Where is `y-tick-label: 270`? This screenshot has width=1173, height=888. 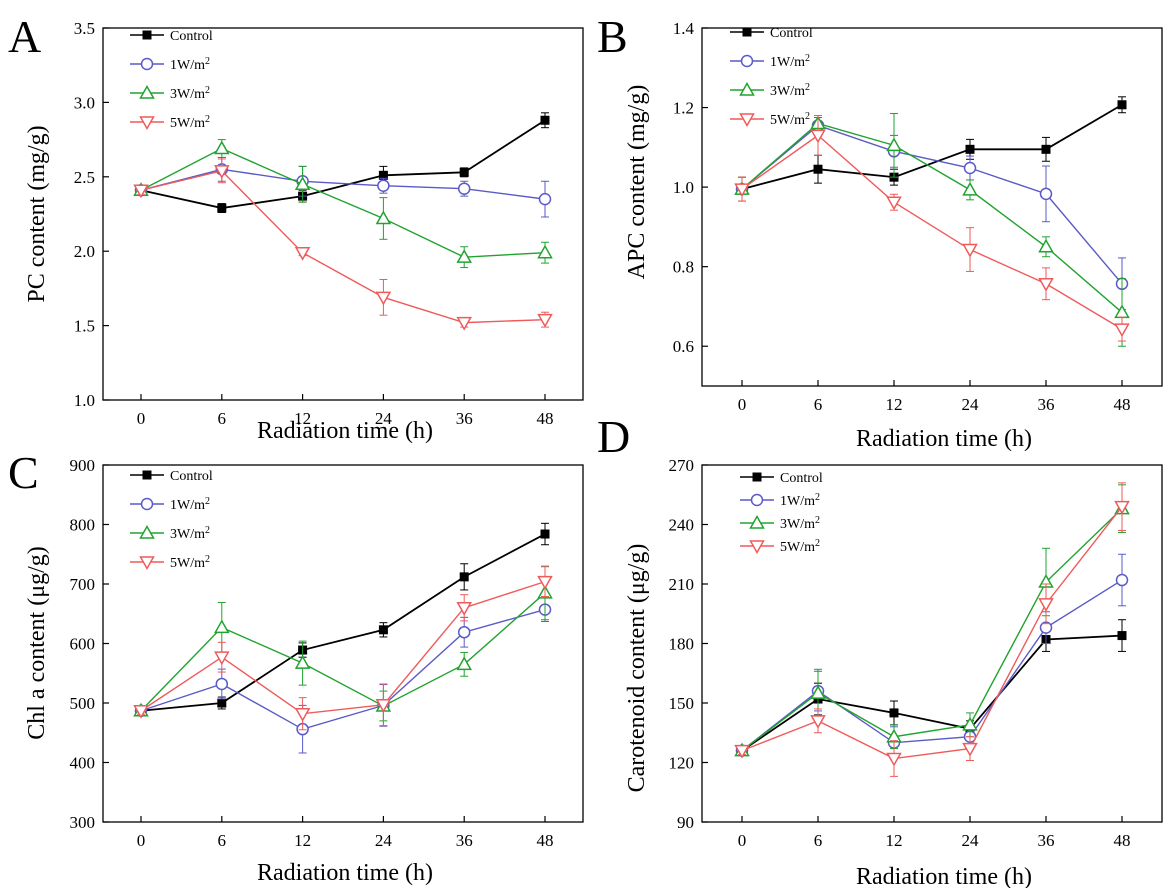
y-tick-label: 270 is located at coordinates (682, 465).